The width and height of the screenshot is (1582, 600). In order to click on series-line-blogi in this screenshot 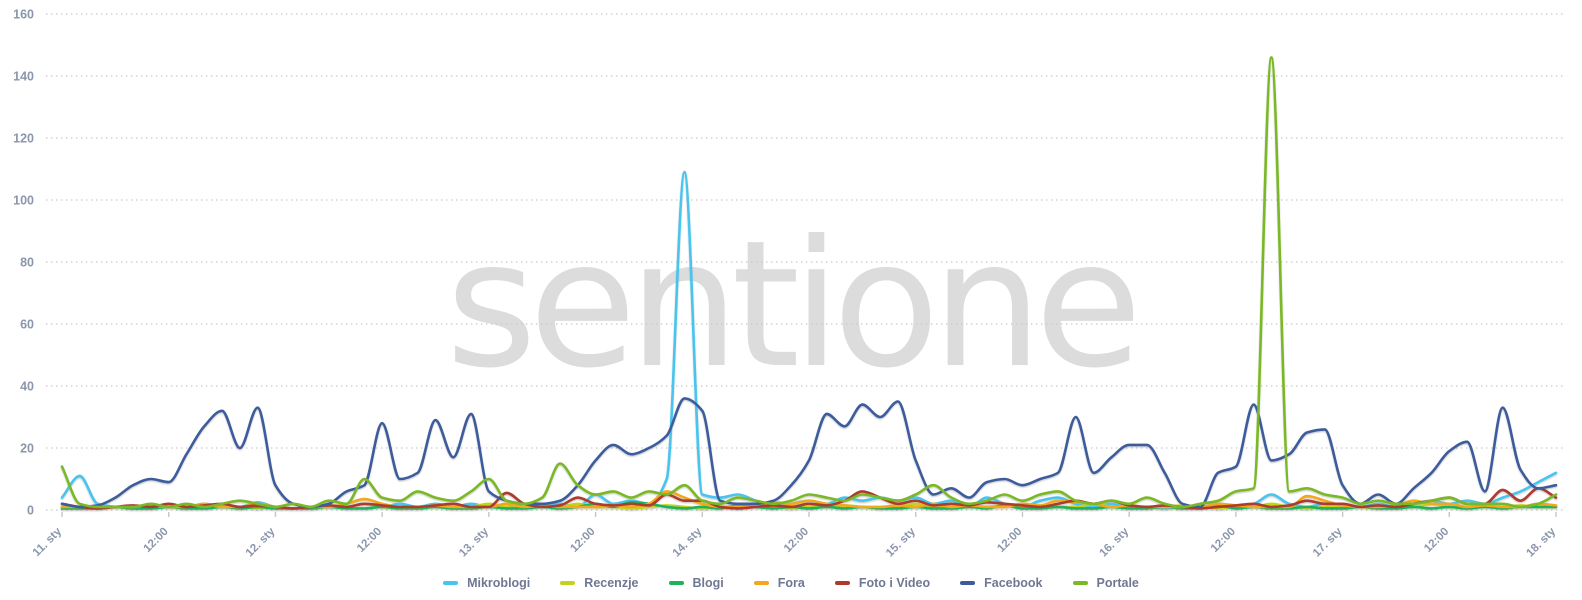, I will do `click(809, 505)`.